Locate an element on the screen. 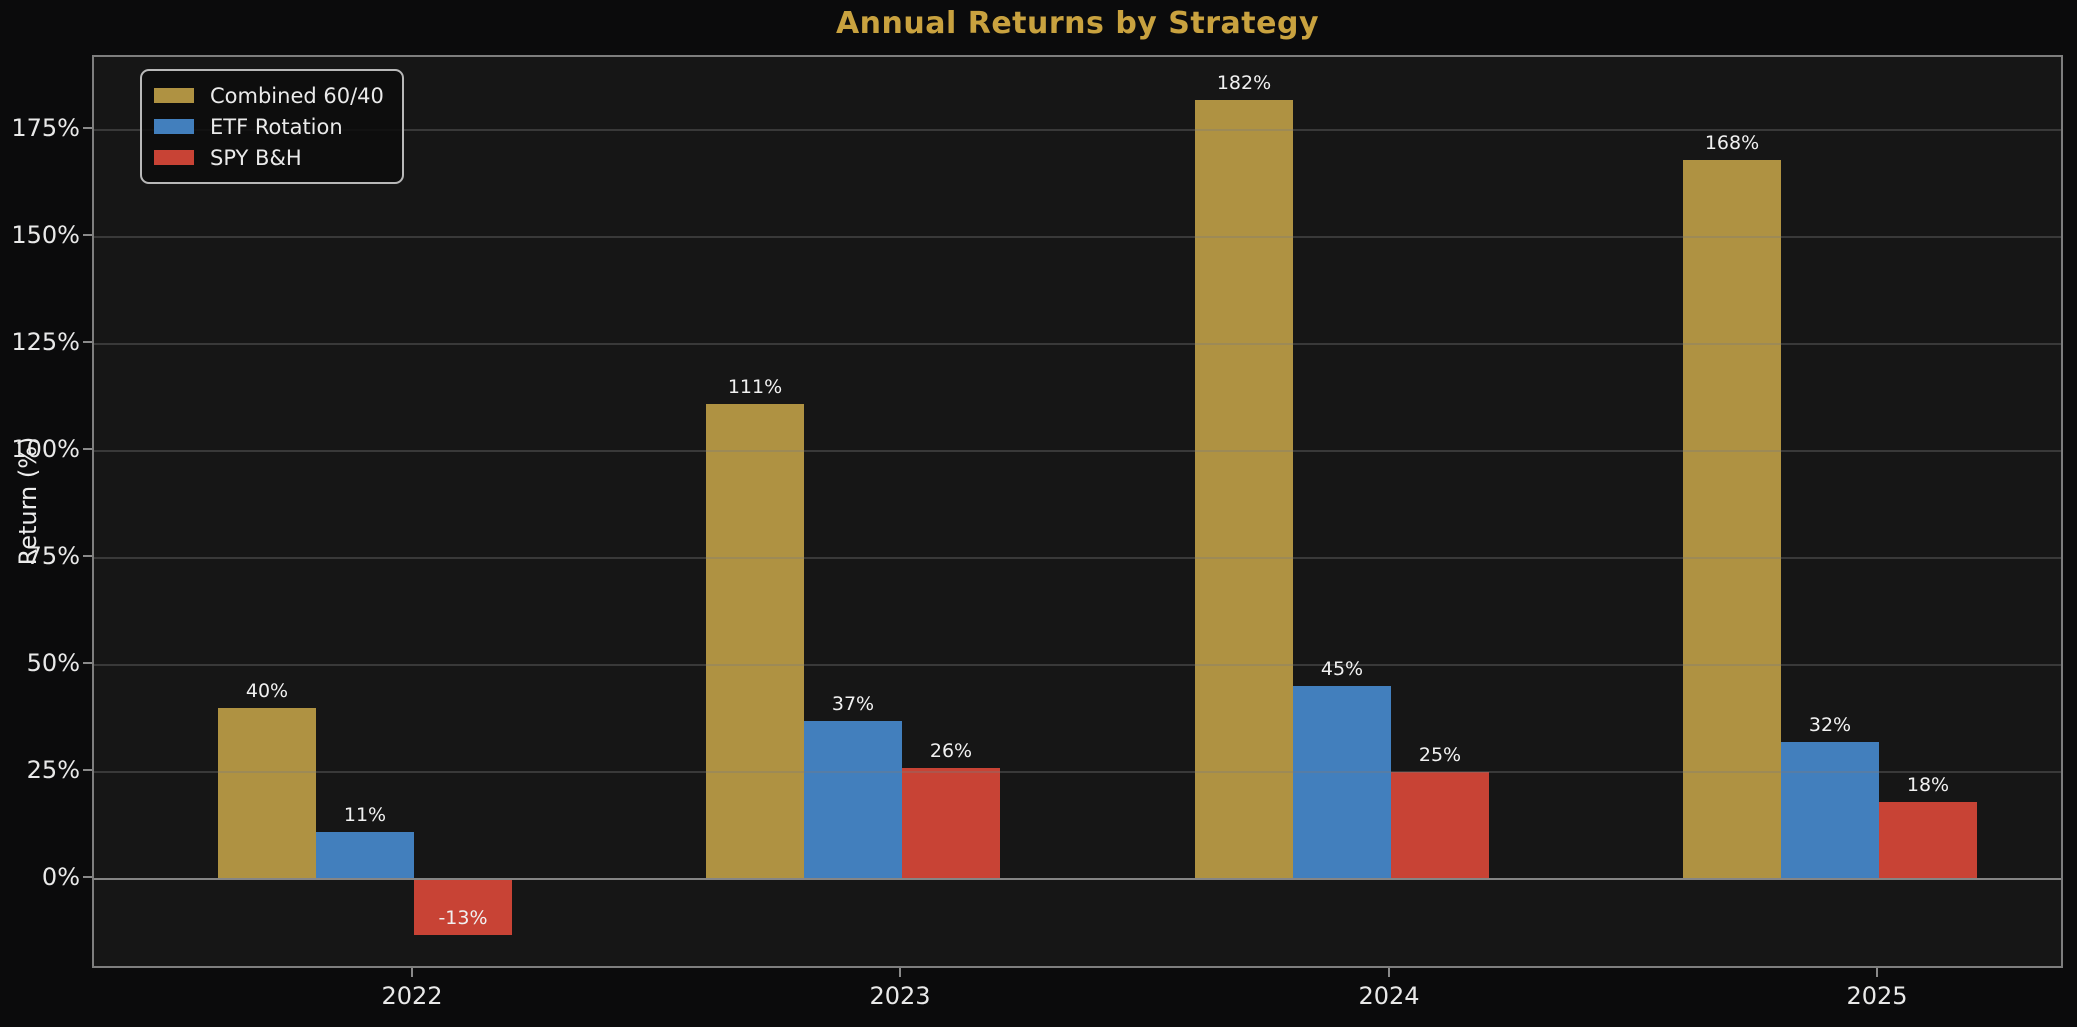  legend-item-combined-60-40: Combined 60/40 is located at coordinates (269, 95).